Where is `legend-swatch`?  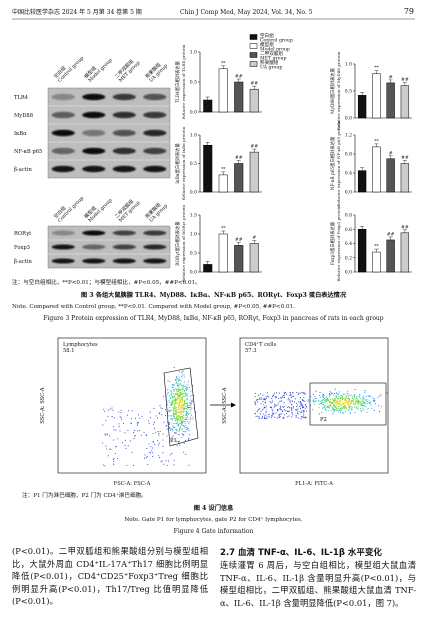
legend-swatch is located at coordinates (253, 37).